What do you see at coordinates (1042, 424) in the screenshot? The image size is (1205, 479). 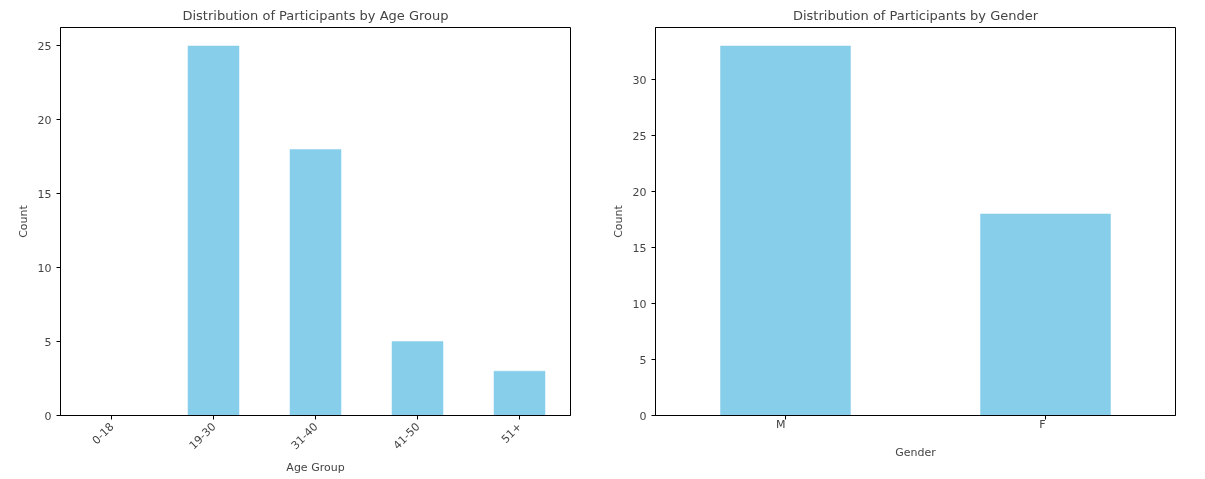 I see `x-tick-label: F` at bounding box center [1042, 424].